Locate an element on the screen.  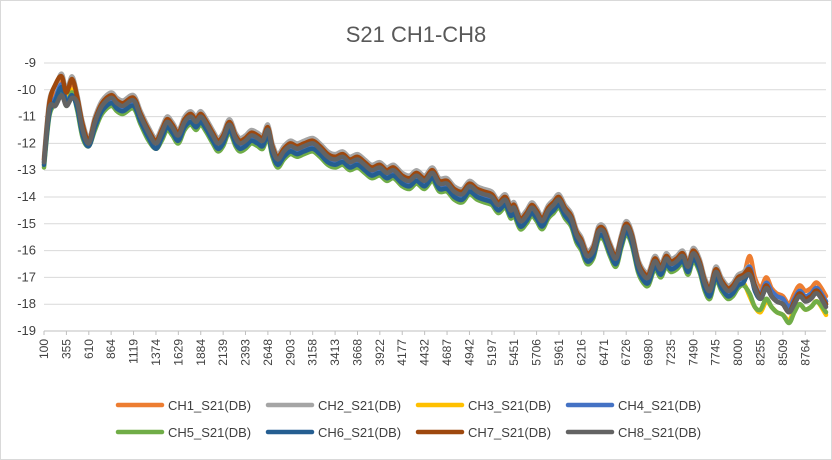
y-tick-label: -17 is located at coordinates (26, 276).